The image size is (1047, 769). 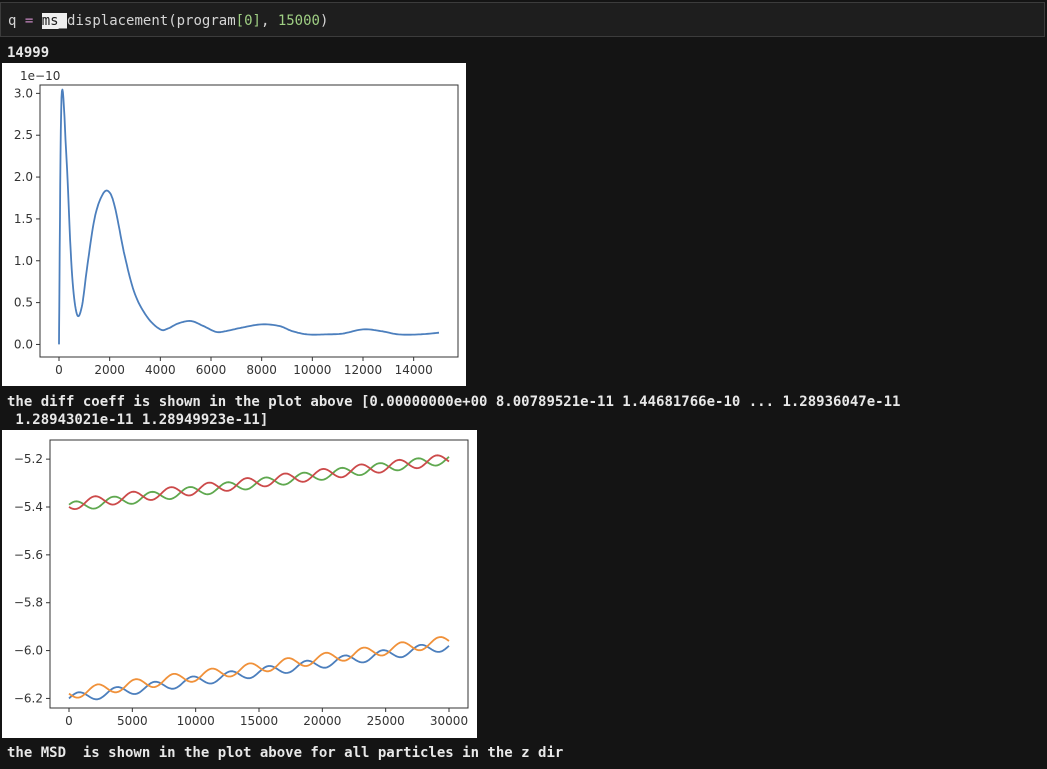 I want to click on x-tick-label: 20000, so click(x=322, y=721).